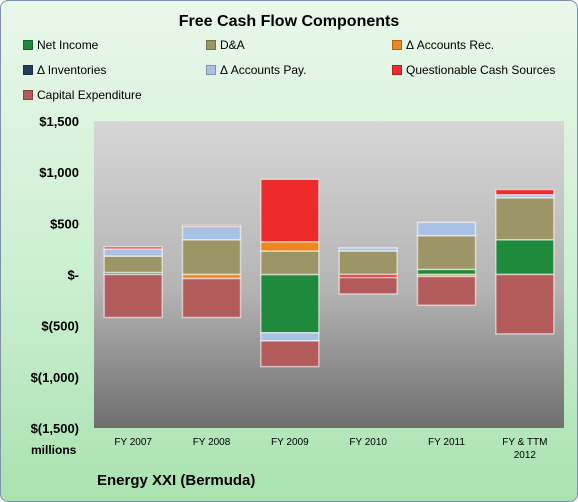 This screenshot has height=502, width=578. Describe the element at coordinates (176, 480) in the screenshot. I see `company-name: Energy XXI (Bermuda)` at that location.